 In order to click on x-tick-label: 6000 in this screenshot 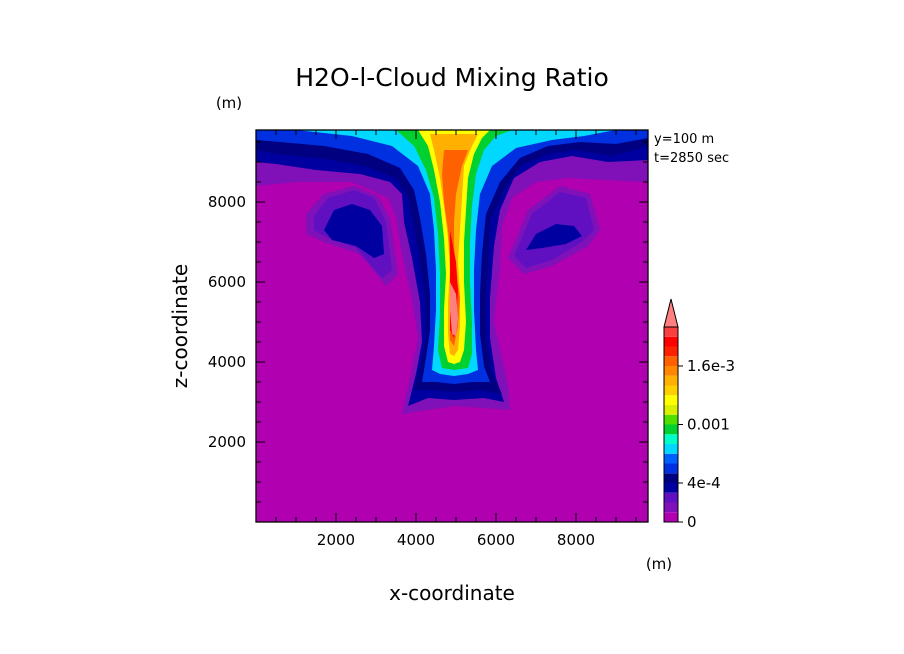, I will do `click(496, 540)`.